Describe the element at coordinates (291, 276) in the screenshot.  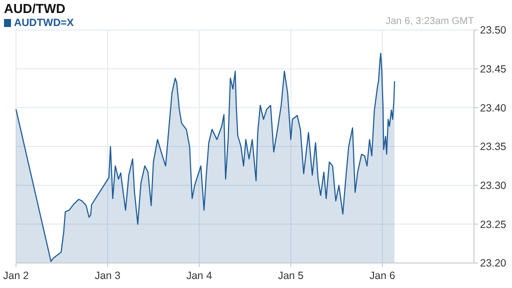
I see `x-tick-label: Jan 5` at that location.